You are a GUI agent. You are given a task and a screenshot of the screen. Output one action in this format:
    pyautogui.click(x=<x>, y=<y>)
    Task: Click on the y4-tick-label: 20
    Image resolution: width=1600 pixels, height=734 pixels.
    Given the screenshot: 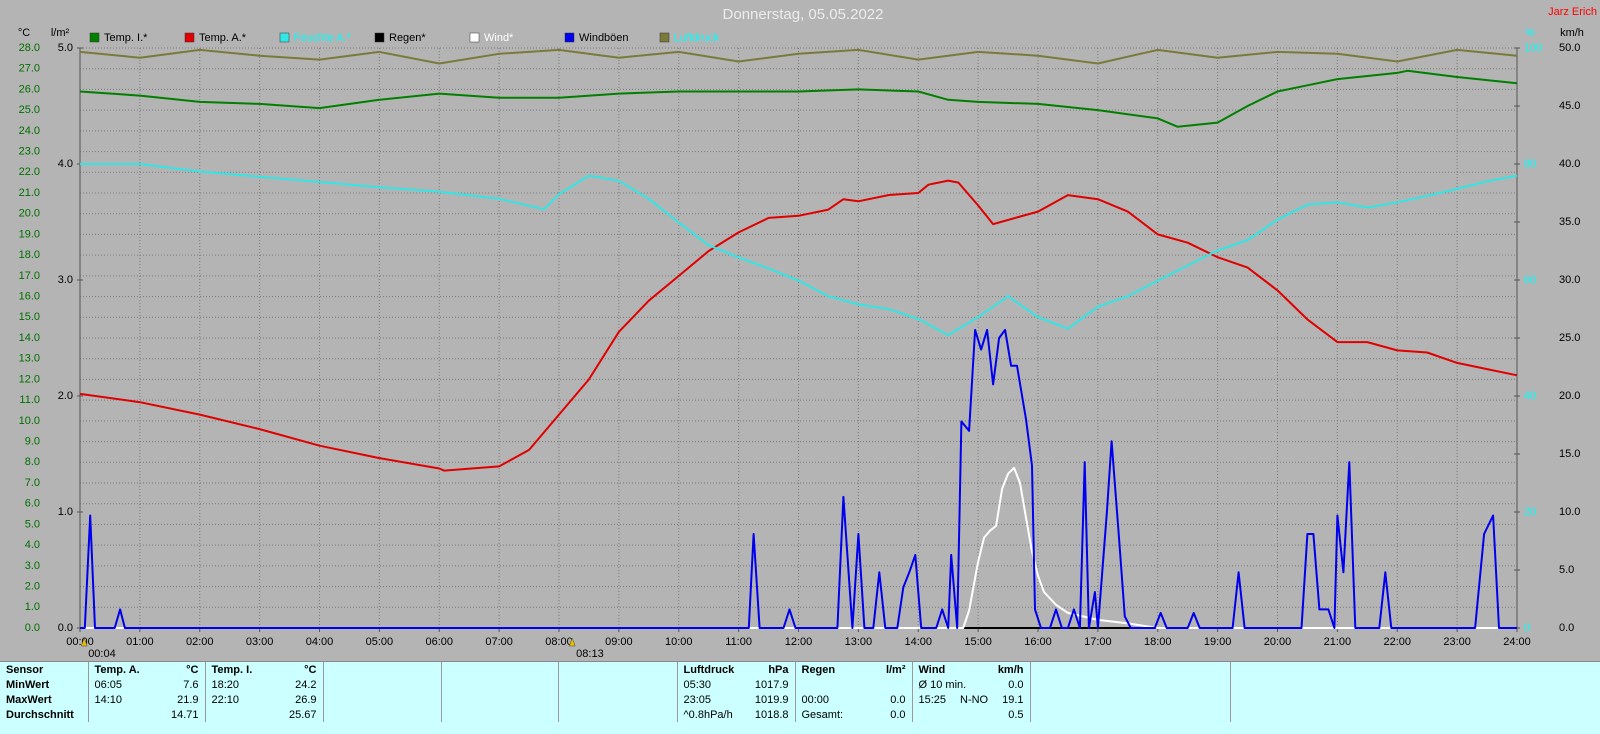 What is the action you would take?
    pyautogui.click(x=1530, y=512)
    